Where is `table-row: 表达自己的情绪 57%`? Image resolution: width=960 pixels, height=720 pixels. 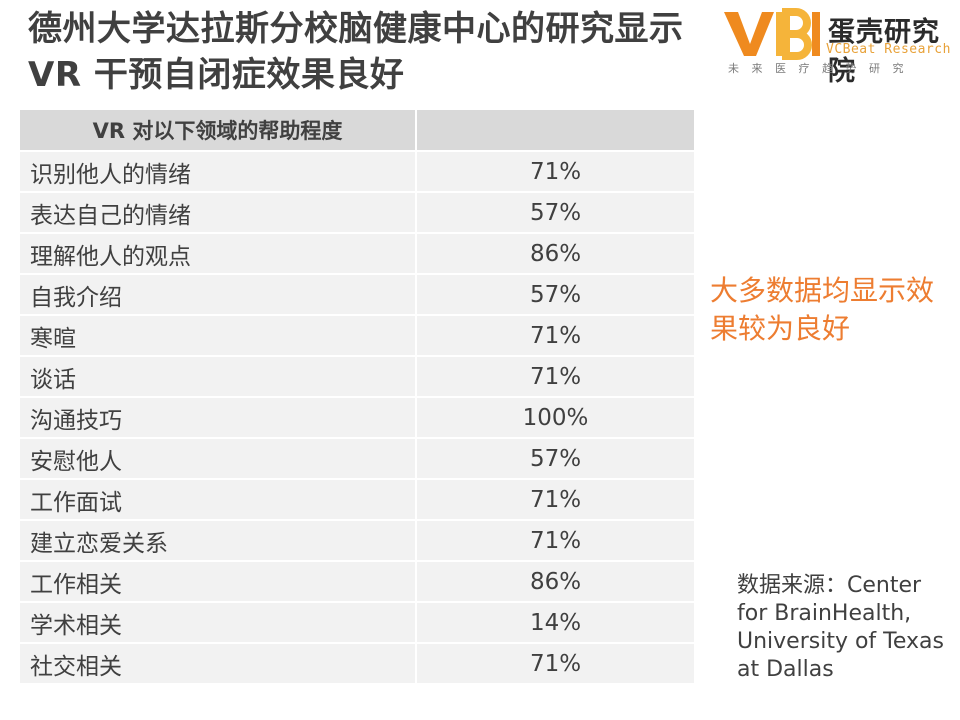
table-row: 表达自己的情绪 57% is located at coordinates (357, 213).